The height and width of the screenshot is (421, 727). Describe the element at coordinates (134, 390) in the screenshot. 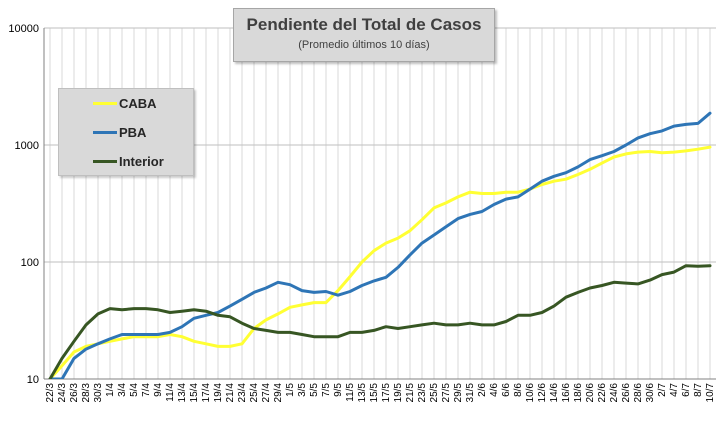

I see `x-tick-label: 5/4` at that location.